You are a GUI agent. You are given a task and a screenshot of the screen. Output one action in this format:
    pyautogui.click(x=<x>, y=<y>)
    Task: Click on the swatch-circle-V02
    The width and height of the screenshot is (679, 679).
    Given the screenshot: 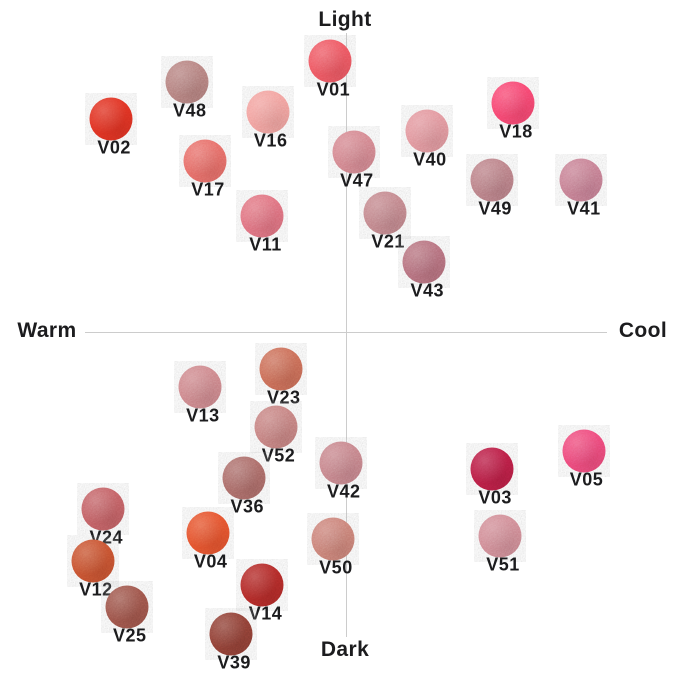 What is the action you would take?
    pyautogui.click(x=111, y=118)
    